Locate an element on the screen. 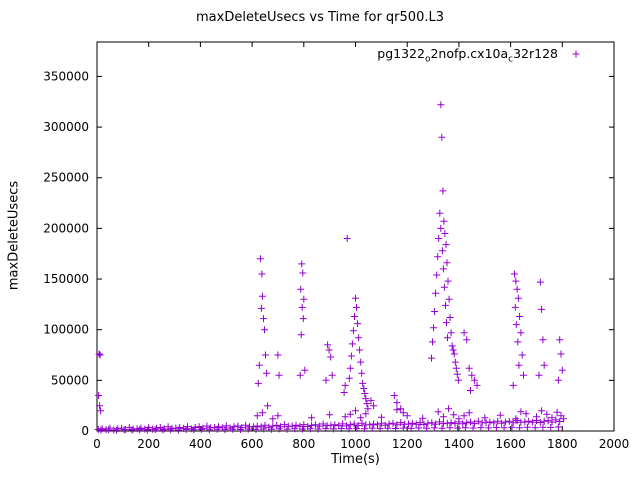 This screenshot has height=480, width=640. legend-text-part2: 2nofp.cx10a is located at coordinates (469, 53).